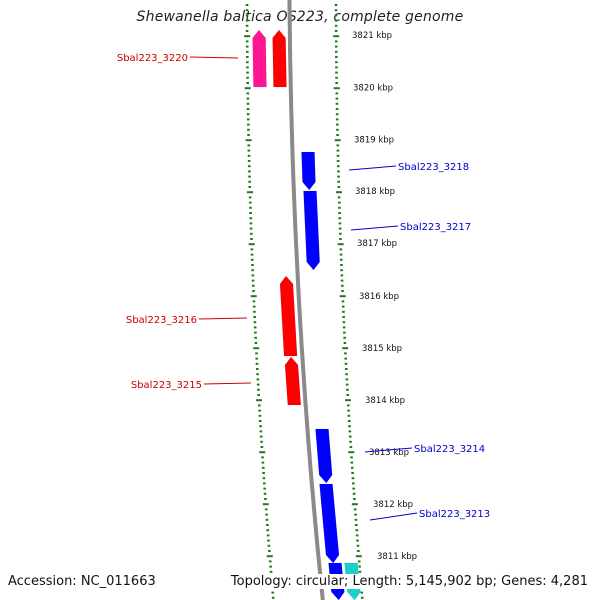 This screenshot has width=600, height=600. I want to click on gene-label-sbal223-3217: Sbal223_3217, so click(435, 227).